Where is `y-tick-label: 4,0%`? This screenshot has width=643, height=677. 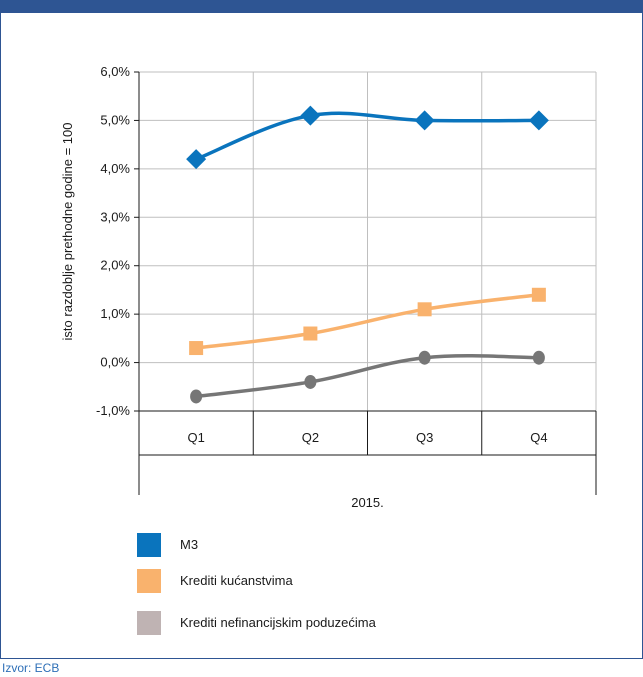 y-tick-label: 4,0% is located at coordinates (115, 168).